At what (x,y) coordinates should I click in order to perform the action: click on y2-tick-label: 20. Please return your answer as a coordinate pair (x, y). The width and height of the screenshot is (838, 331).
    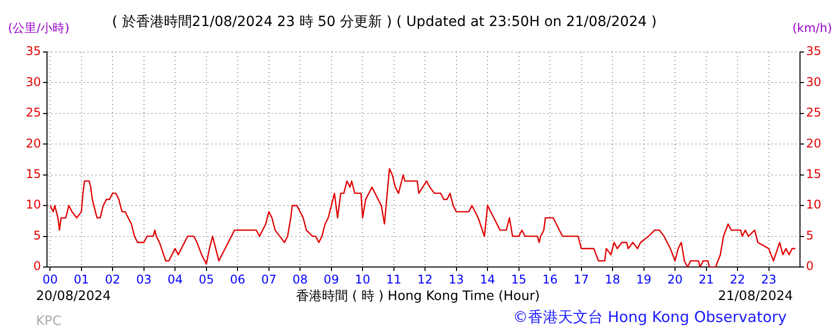
    Looking at the image, I should click on (814, 143).